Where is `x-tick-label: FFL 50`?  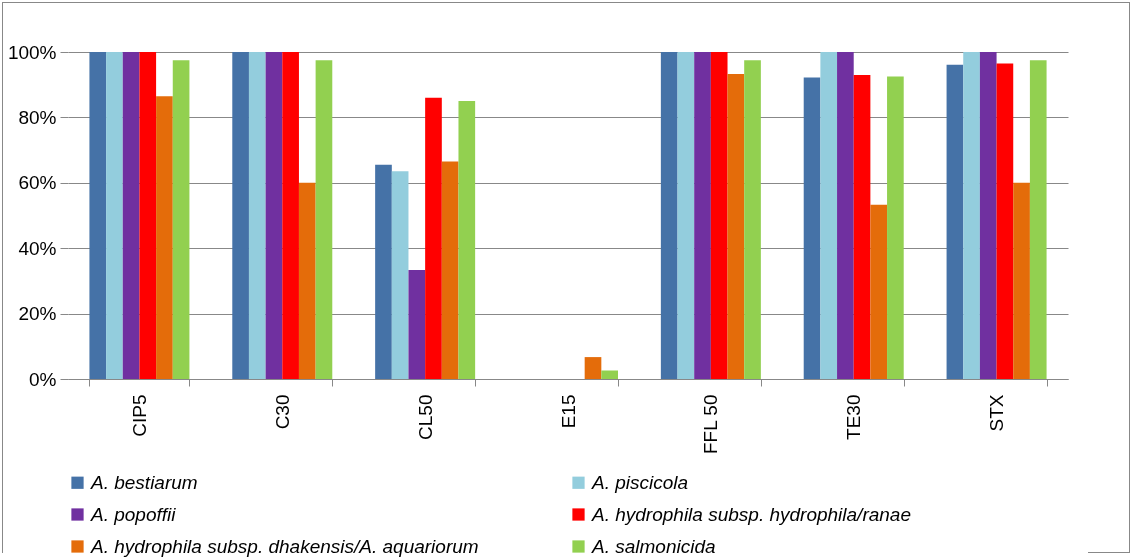 x-tick-label: FFL 50 is located at coordinates (711, 424).